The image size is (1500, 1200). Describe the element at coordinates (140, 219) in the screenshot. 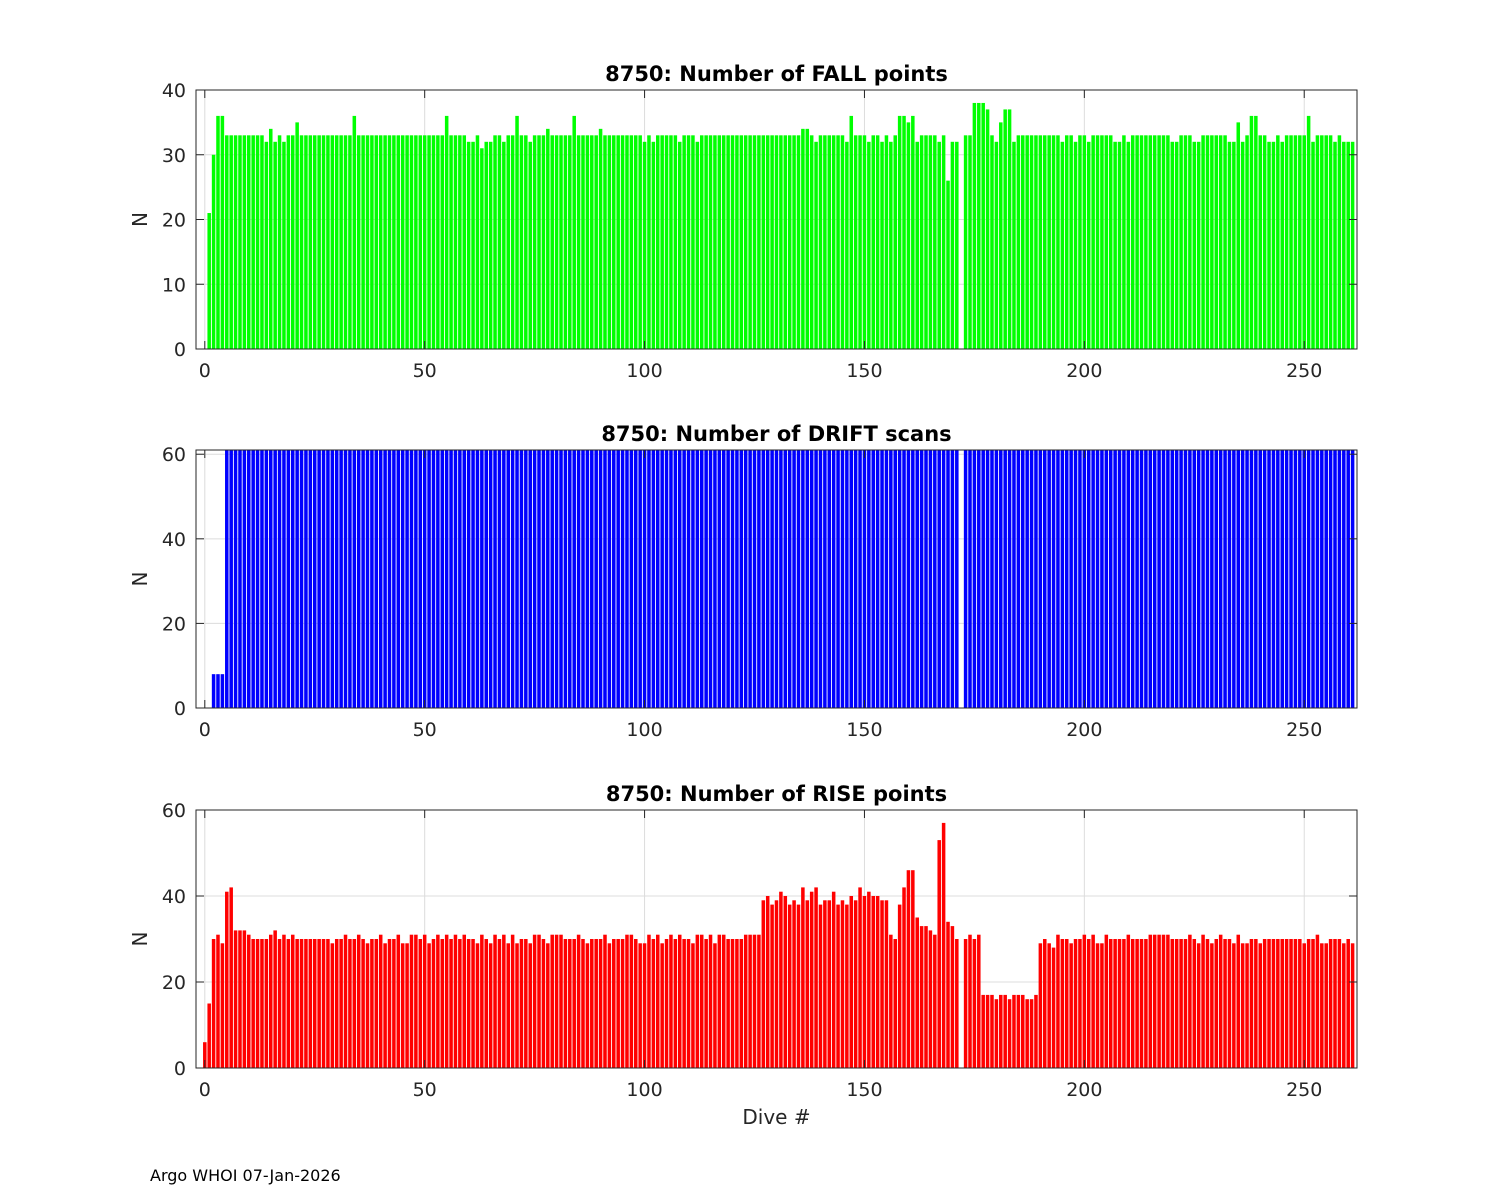

I see `fall-ylabel: N` at that location.